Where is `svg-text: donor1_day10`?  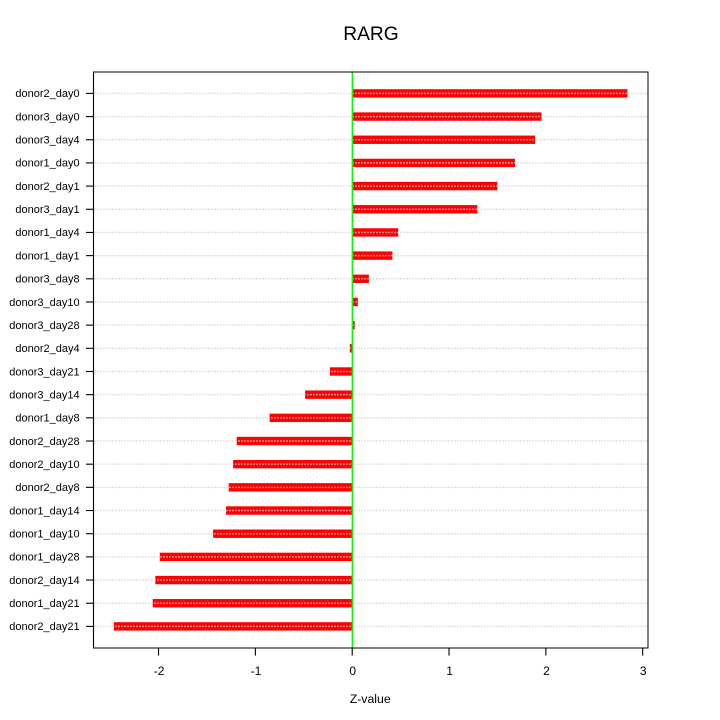 svg-text: donor1_day10 is located at coordinates (44, 535).